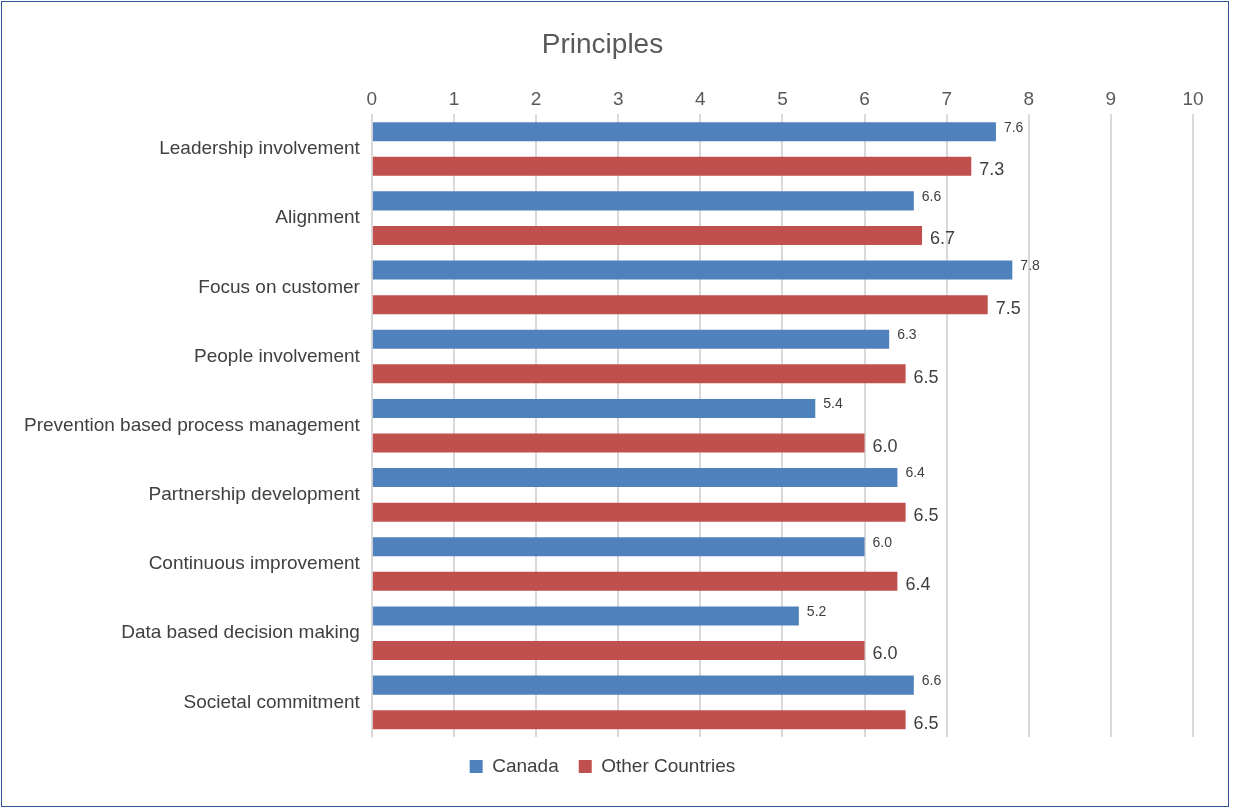  What do you see at coordinates (701, 99) in the screenshot?
I see `x-tick-label: 4` at bounding box center [701, 99].